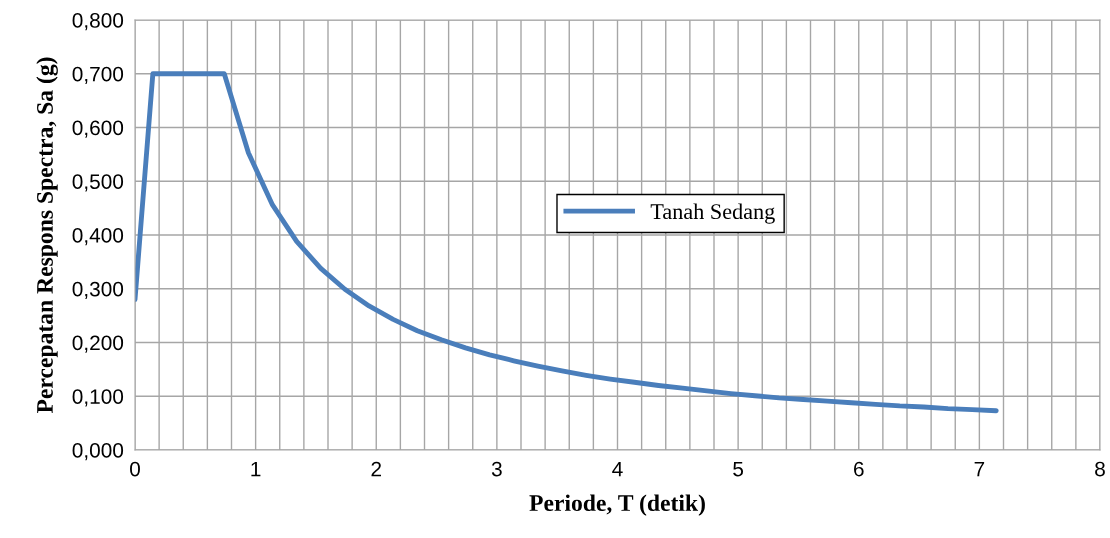 The image size is (1110, 538). Describe the element at coordinates (98, 290) in the screenshot. I see `y-tick-label: 0,300` at that location.